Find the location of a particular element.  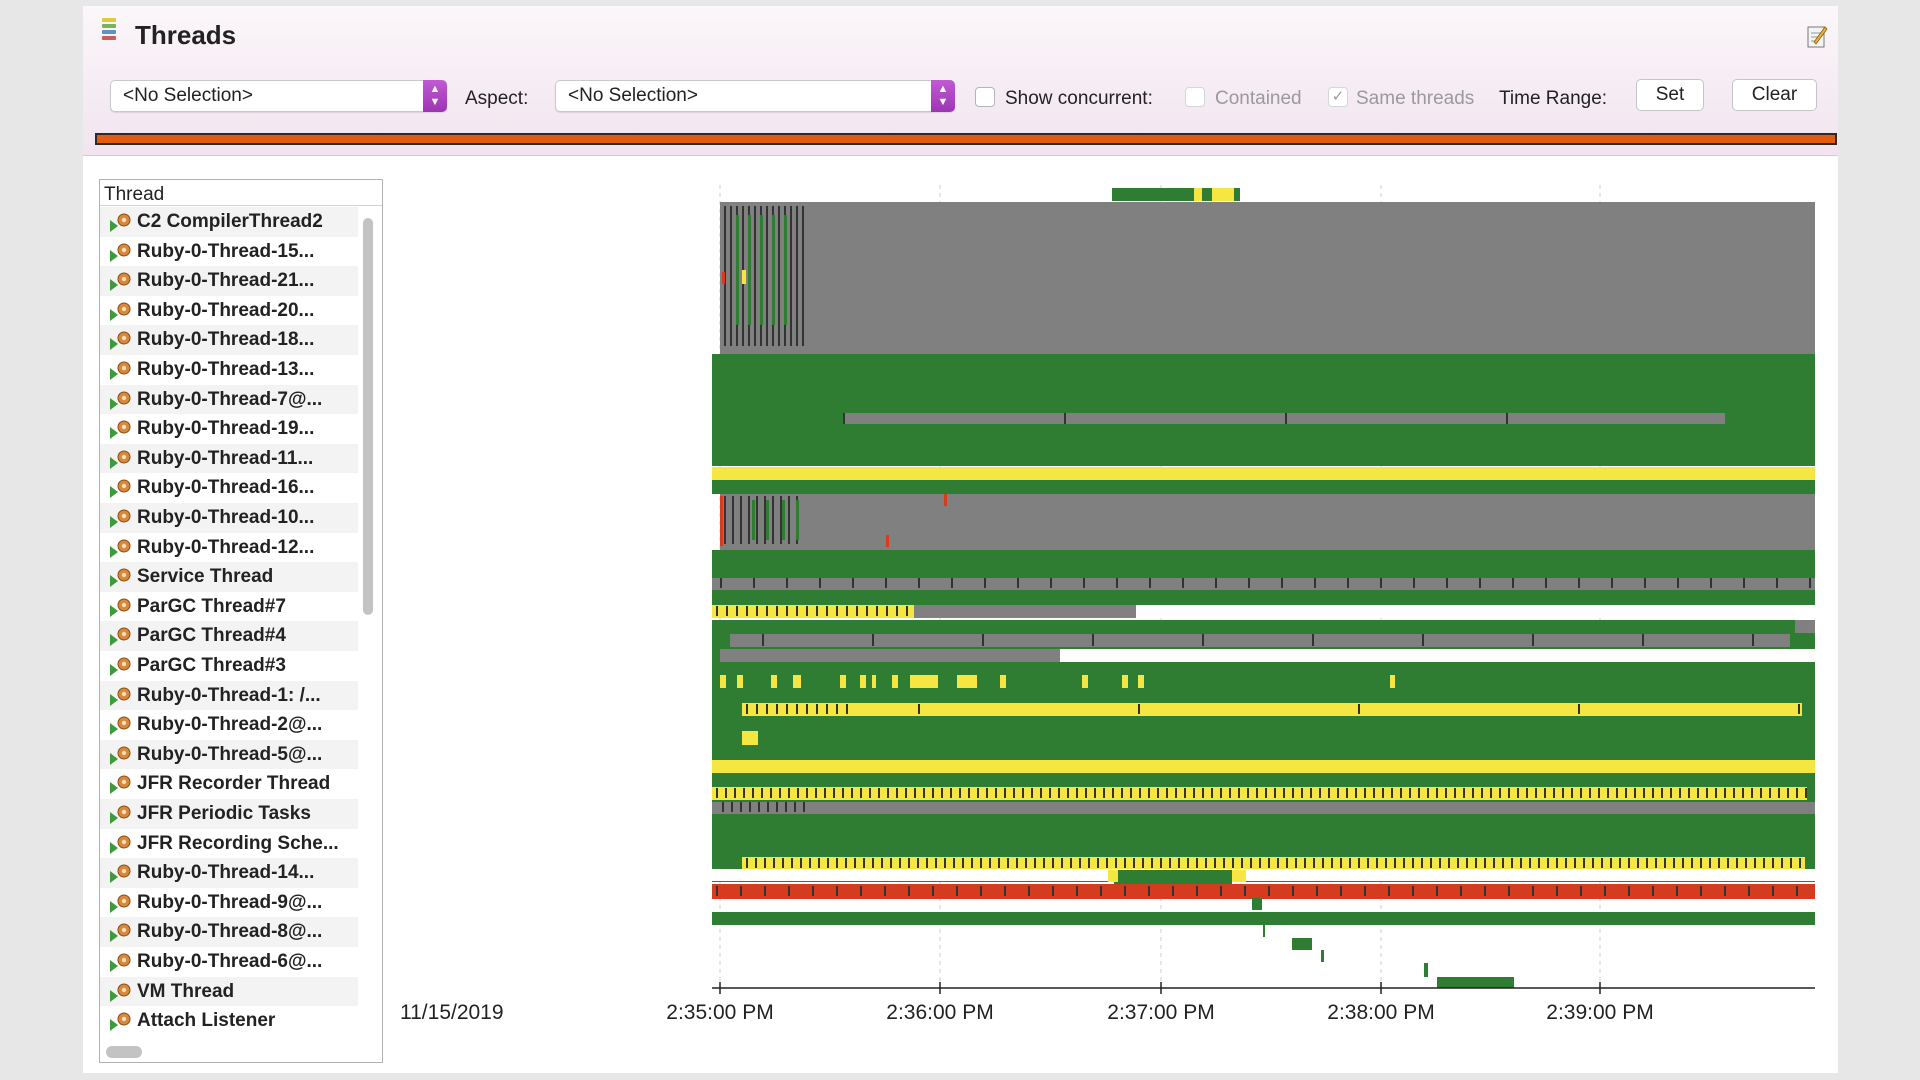

same-threads-label: Same threads is located at coordinates (1415, 98).